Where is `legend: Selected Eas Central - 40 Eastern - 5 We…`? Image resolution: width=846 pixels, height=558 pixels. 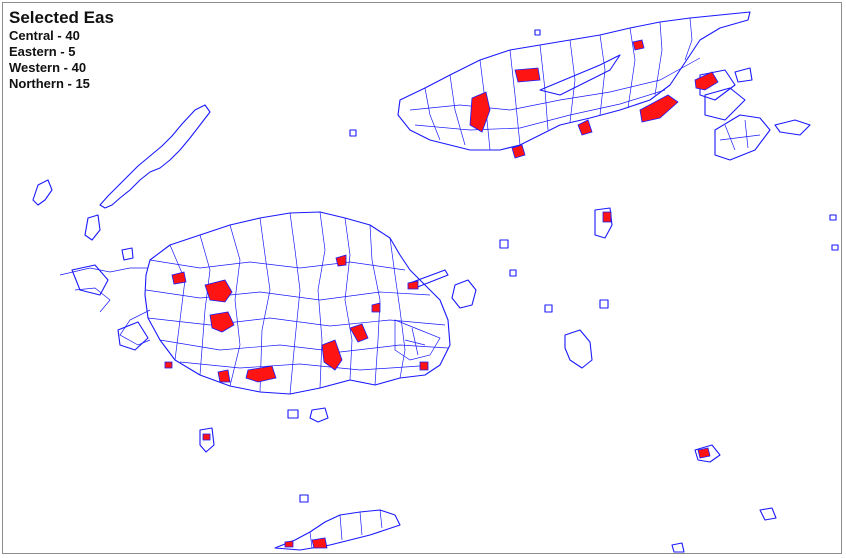
legend: Selected Eas Central - 40 Eastern - 5 We… is located at coordinates (61, 50).